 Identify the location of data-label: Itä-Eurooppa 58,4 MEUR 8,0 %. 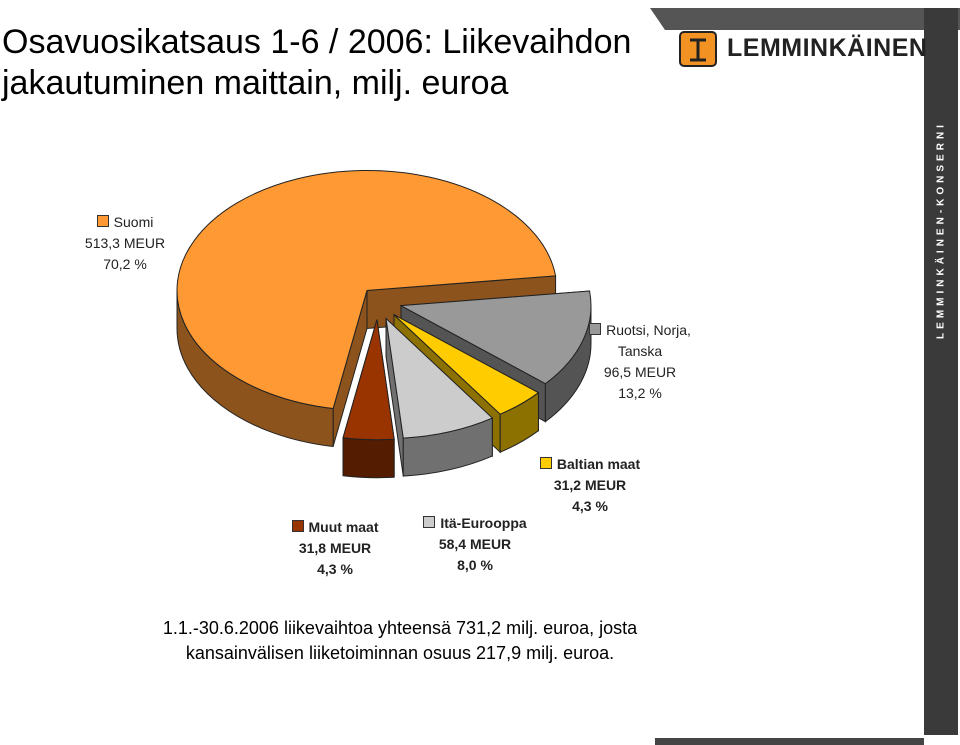
(475, 544).